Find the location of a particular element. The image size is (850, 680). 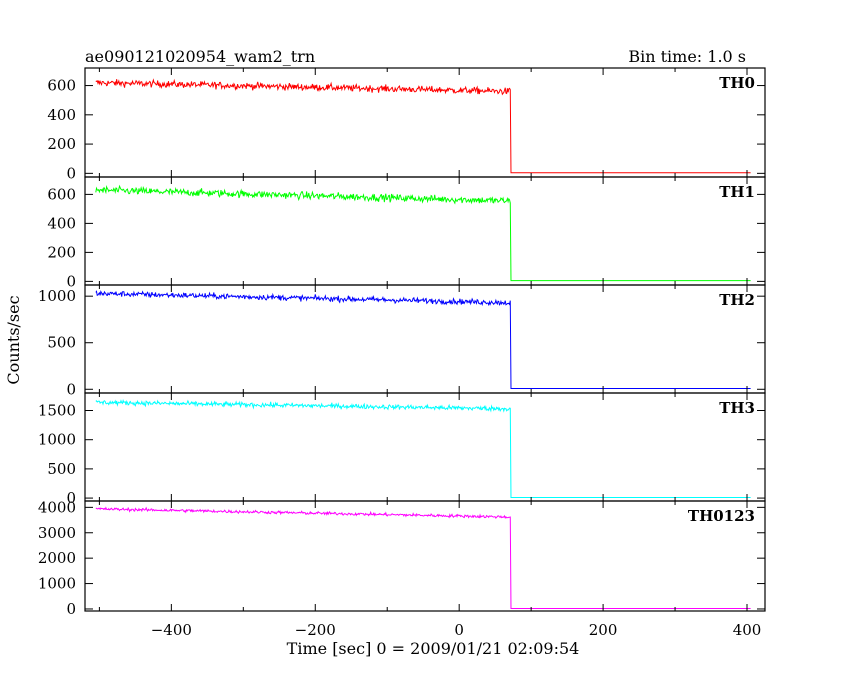

y-tick-label: 4000 is located at coordinates (57, 507).